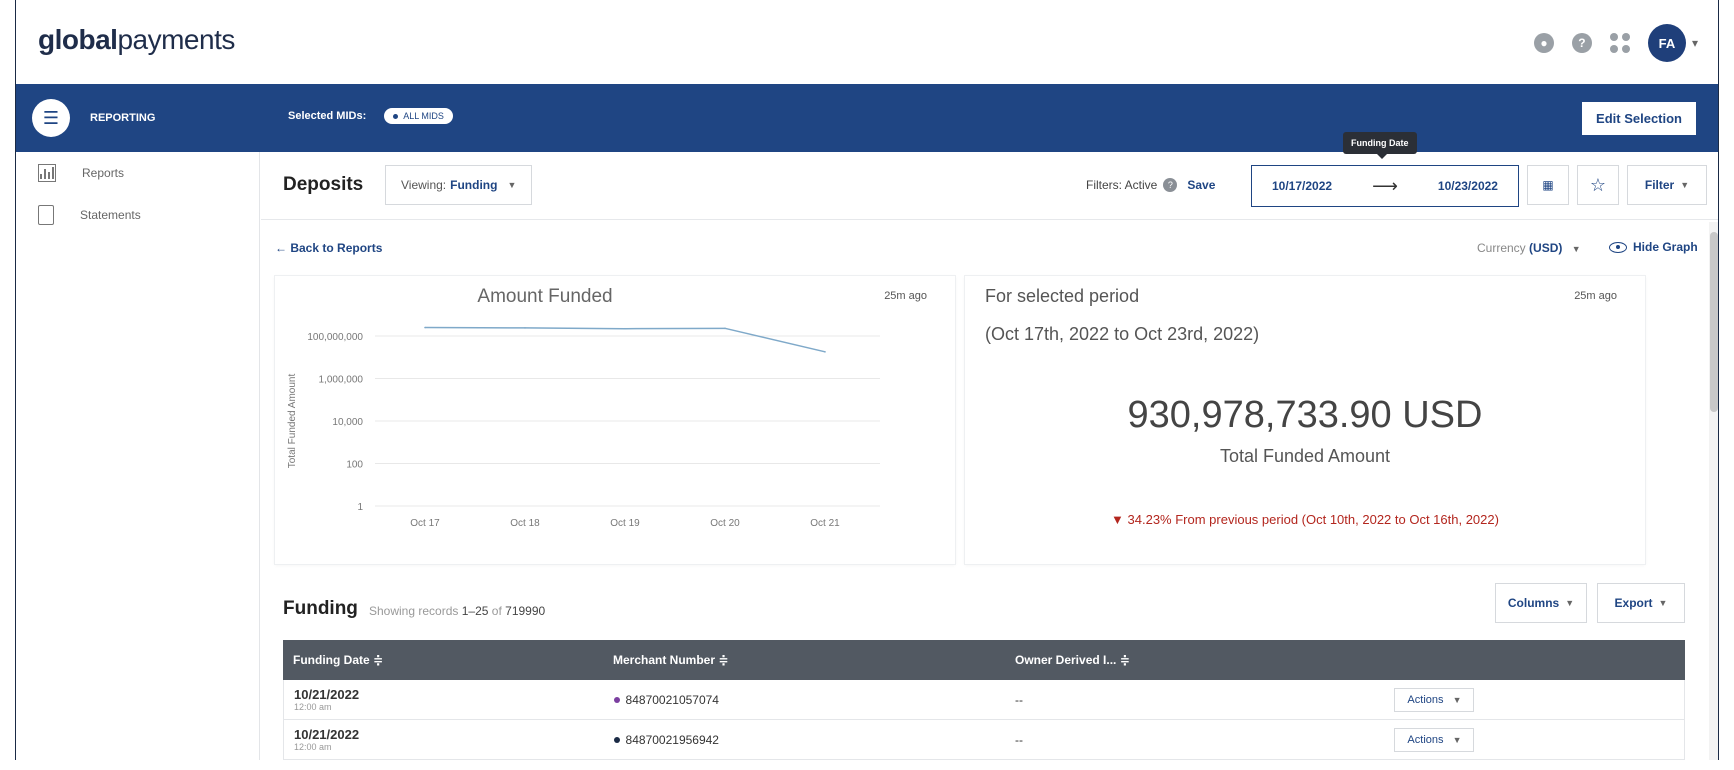  I want to click on viewing-dropdown: Viewing: Funding ▼, so click(459, 185).